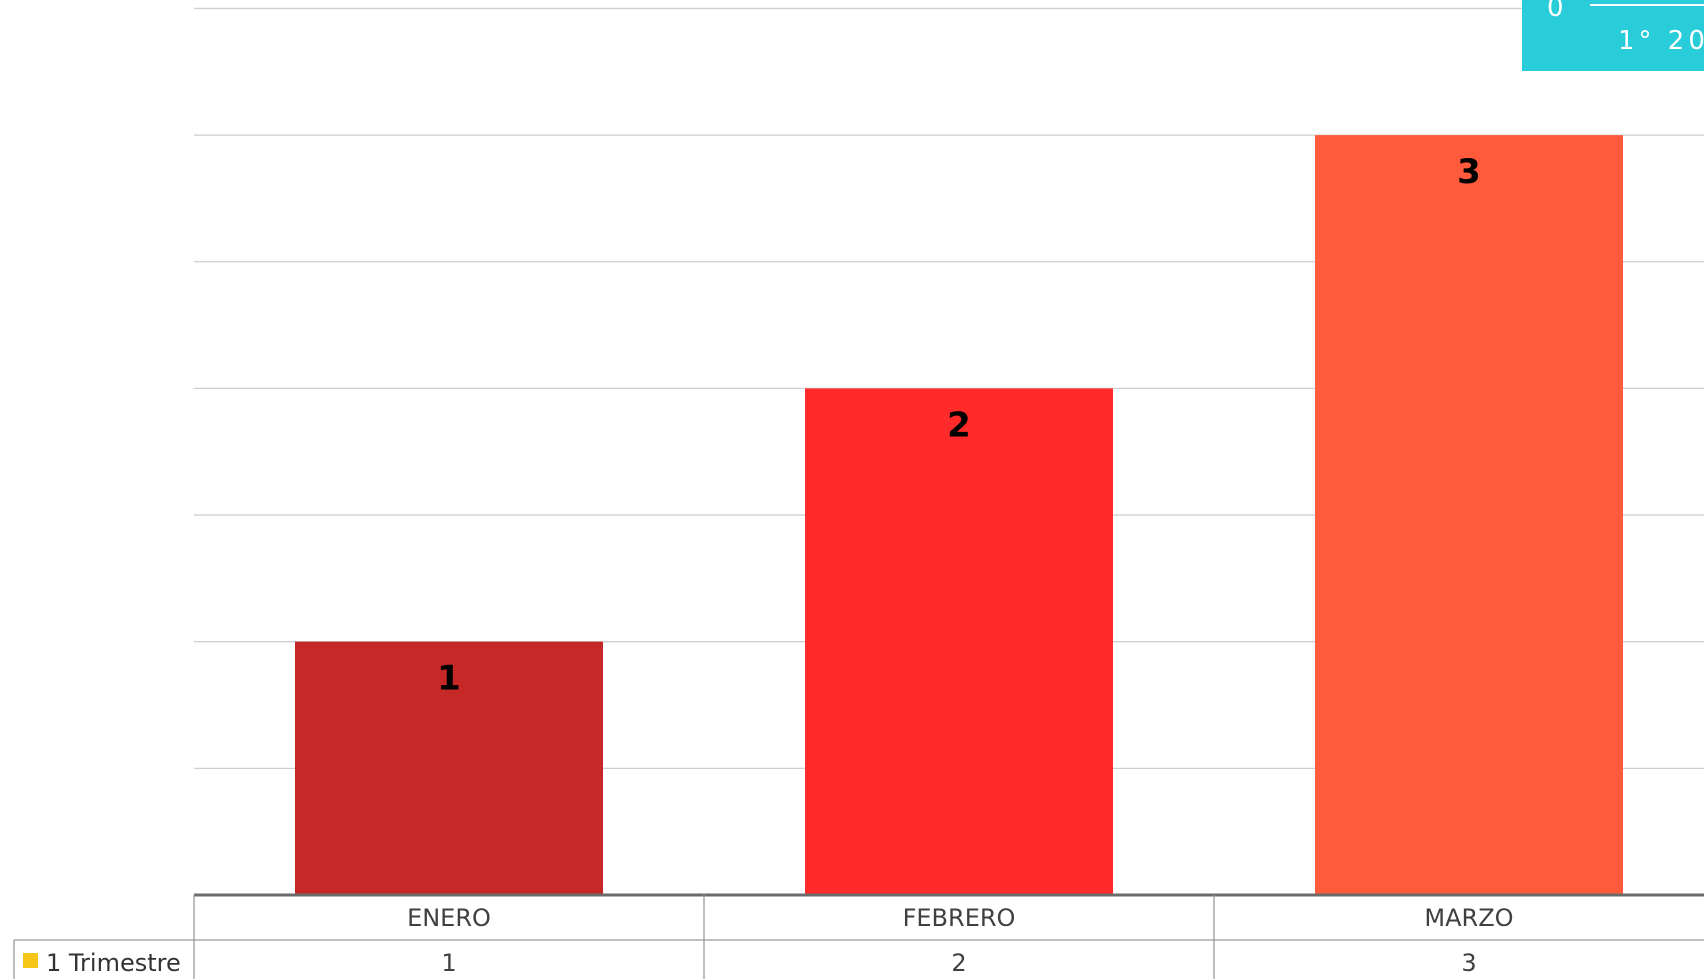 This screenshot has width=1704, height=979. What do you see at coordinates (1468, 918) in the screenshot?
I see `category-label-marzo: MARZO` at bounding box center [1468, 918].